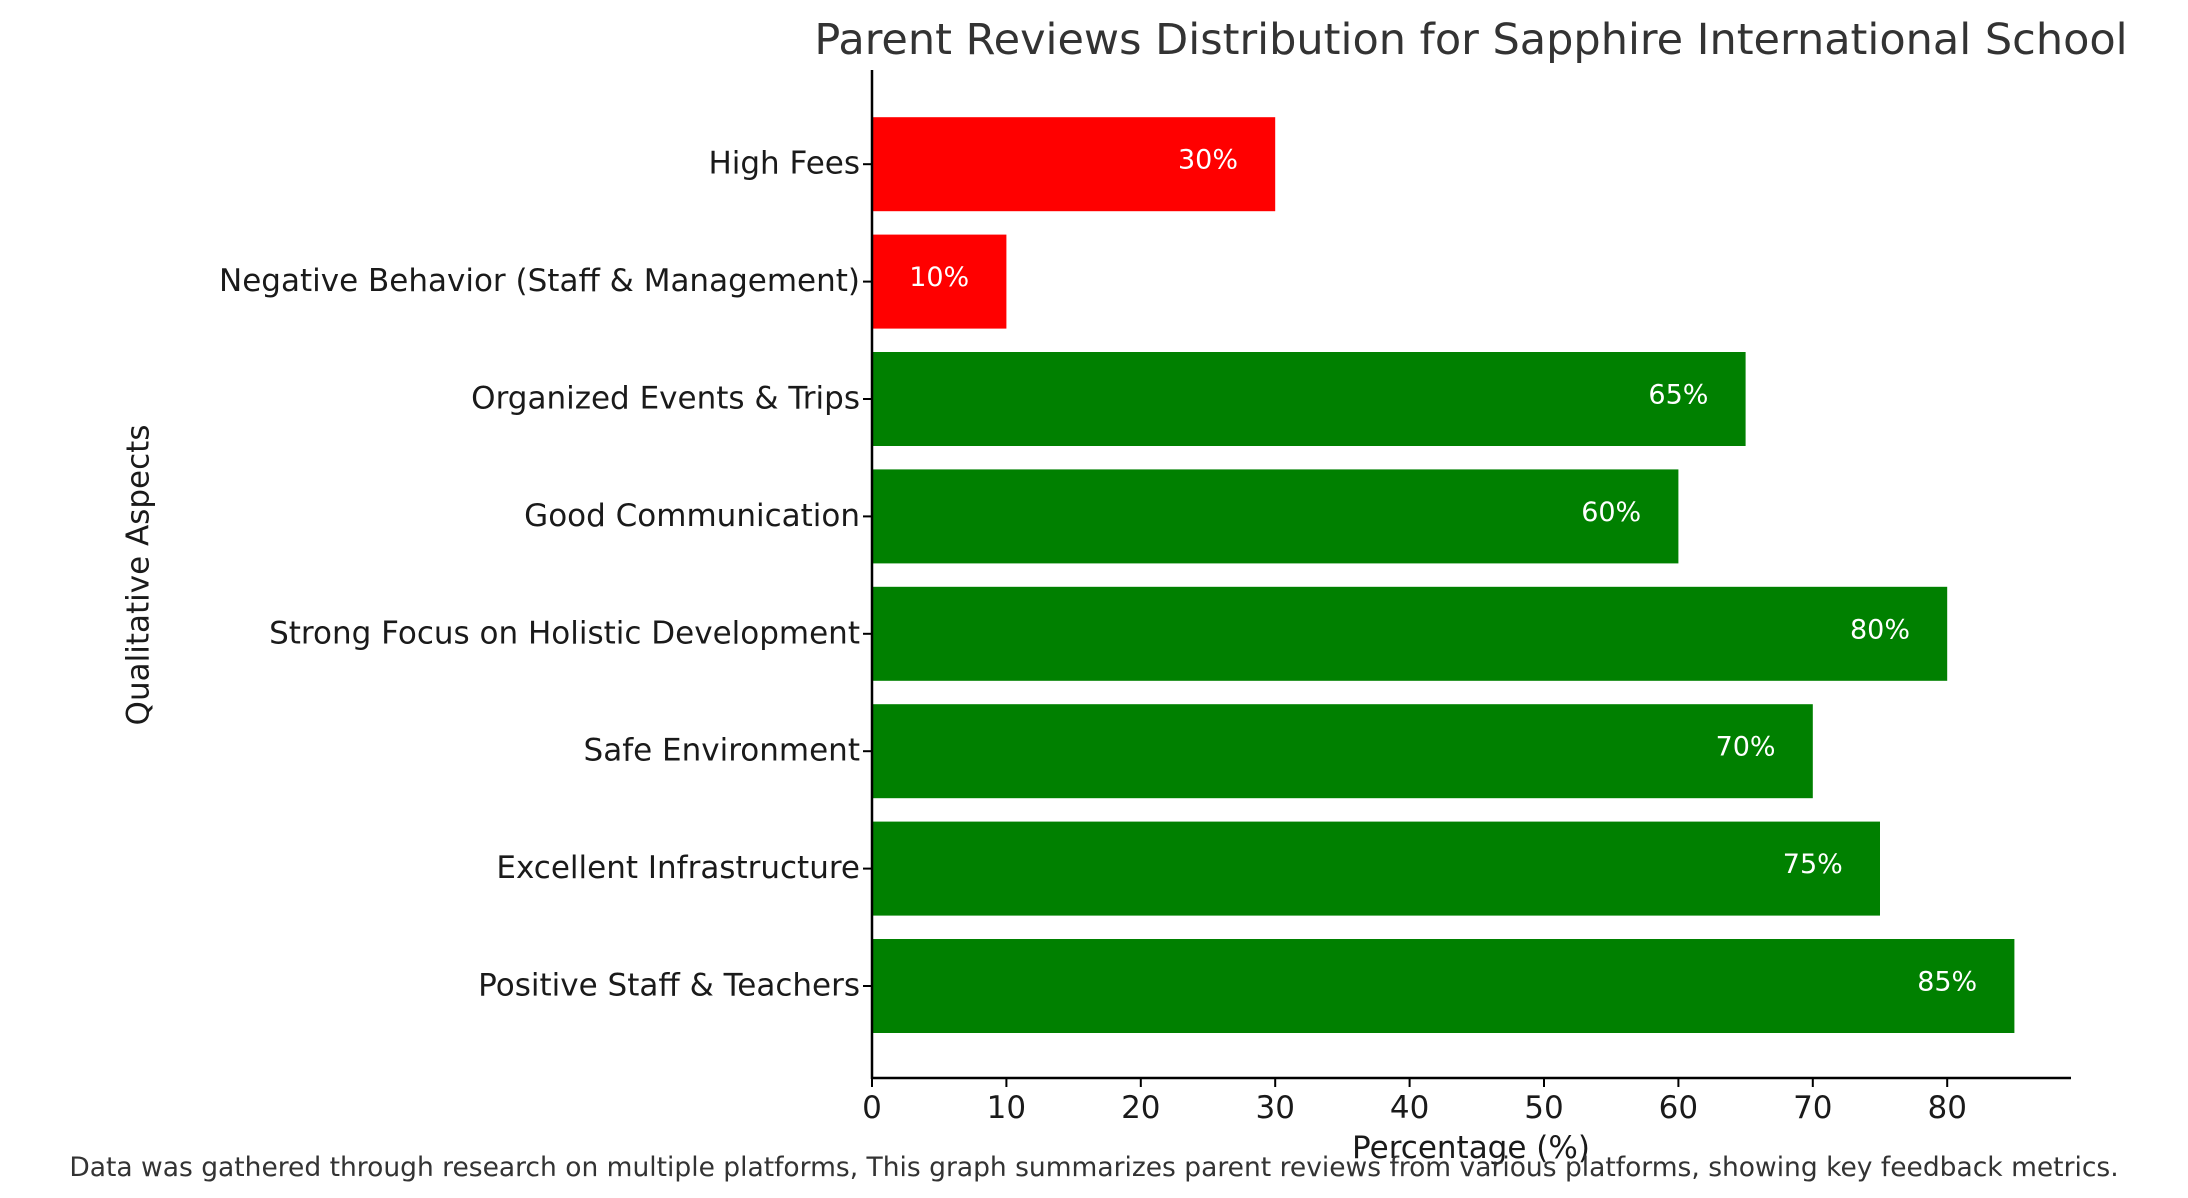  Describe the element at coordinates (1409, 1108) in the screenshot. I see `x-tick-label: 40` at that location.